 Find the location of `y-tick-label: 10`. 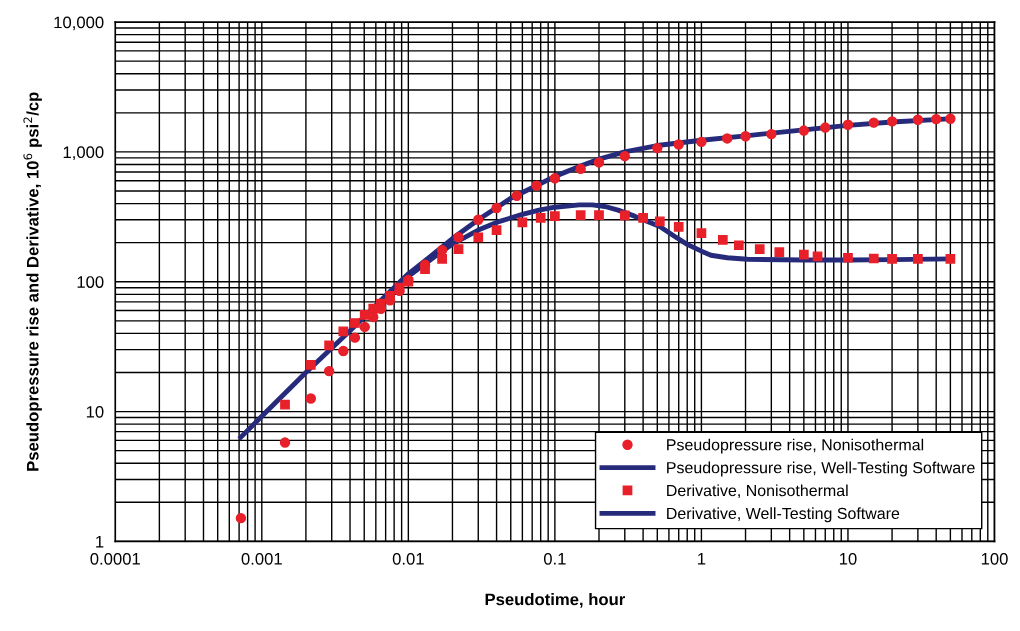

y-tick-label: 10 is located at coordinates (95, 411).